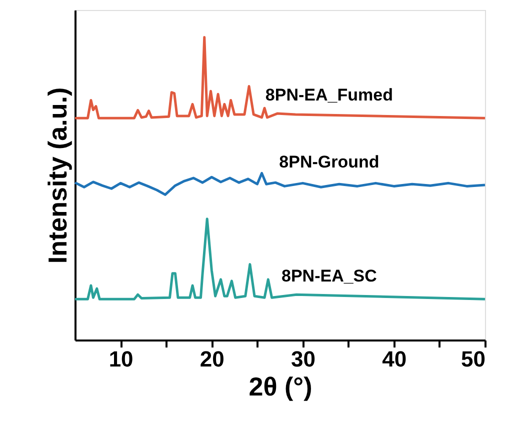 The width and height of the screenshot is (507, 432). I want to click on series-label: 8PN-EA_Fumed, so click(329, 94).